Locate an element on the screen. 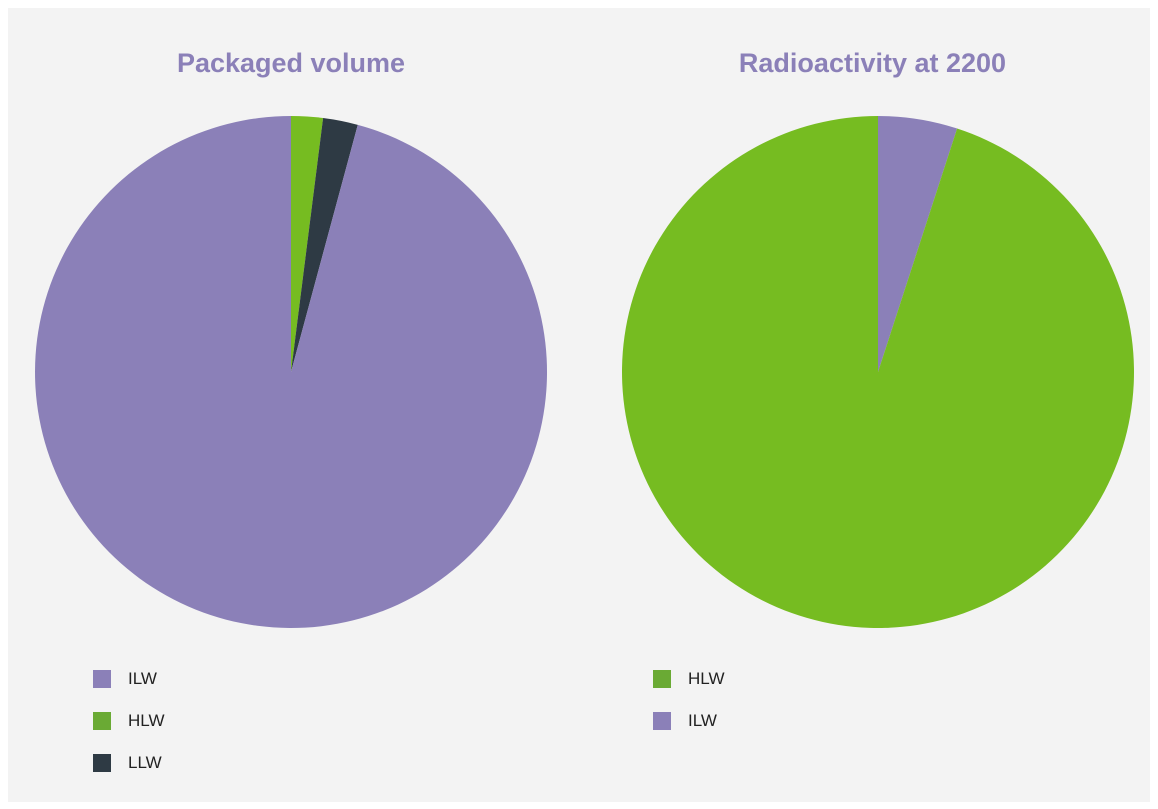  packaged-volume-legend: ILW HLW LLW is located at coordinates (129, 721).